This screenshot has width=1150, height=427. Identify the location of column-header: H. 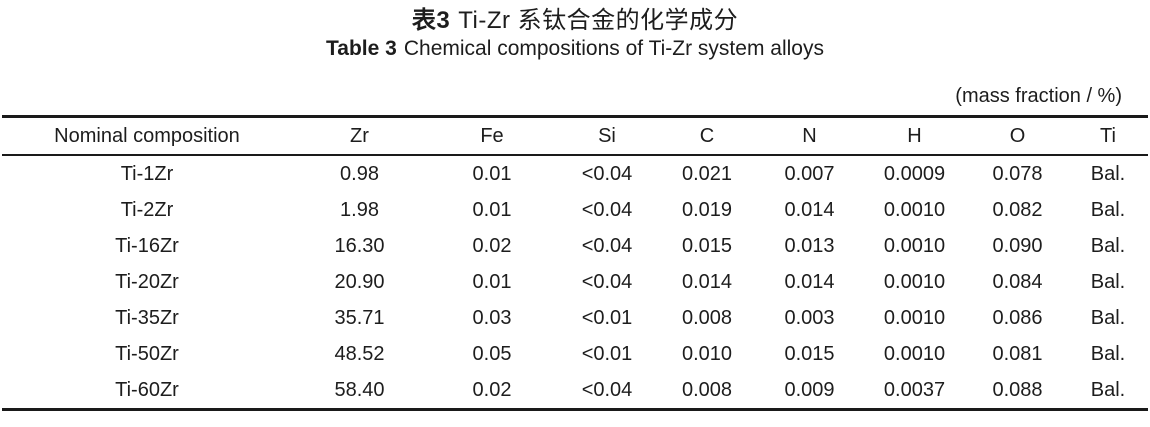
(914, 136).